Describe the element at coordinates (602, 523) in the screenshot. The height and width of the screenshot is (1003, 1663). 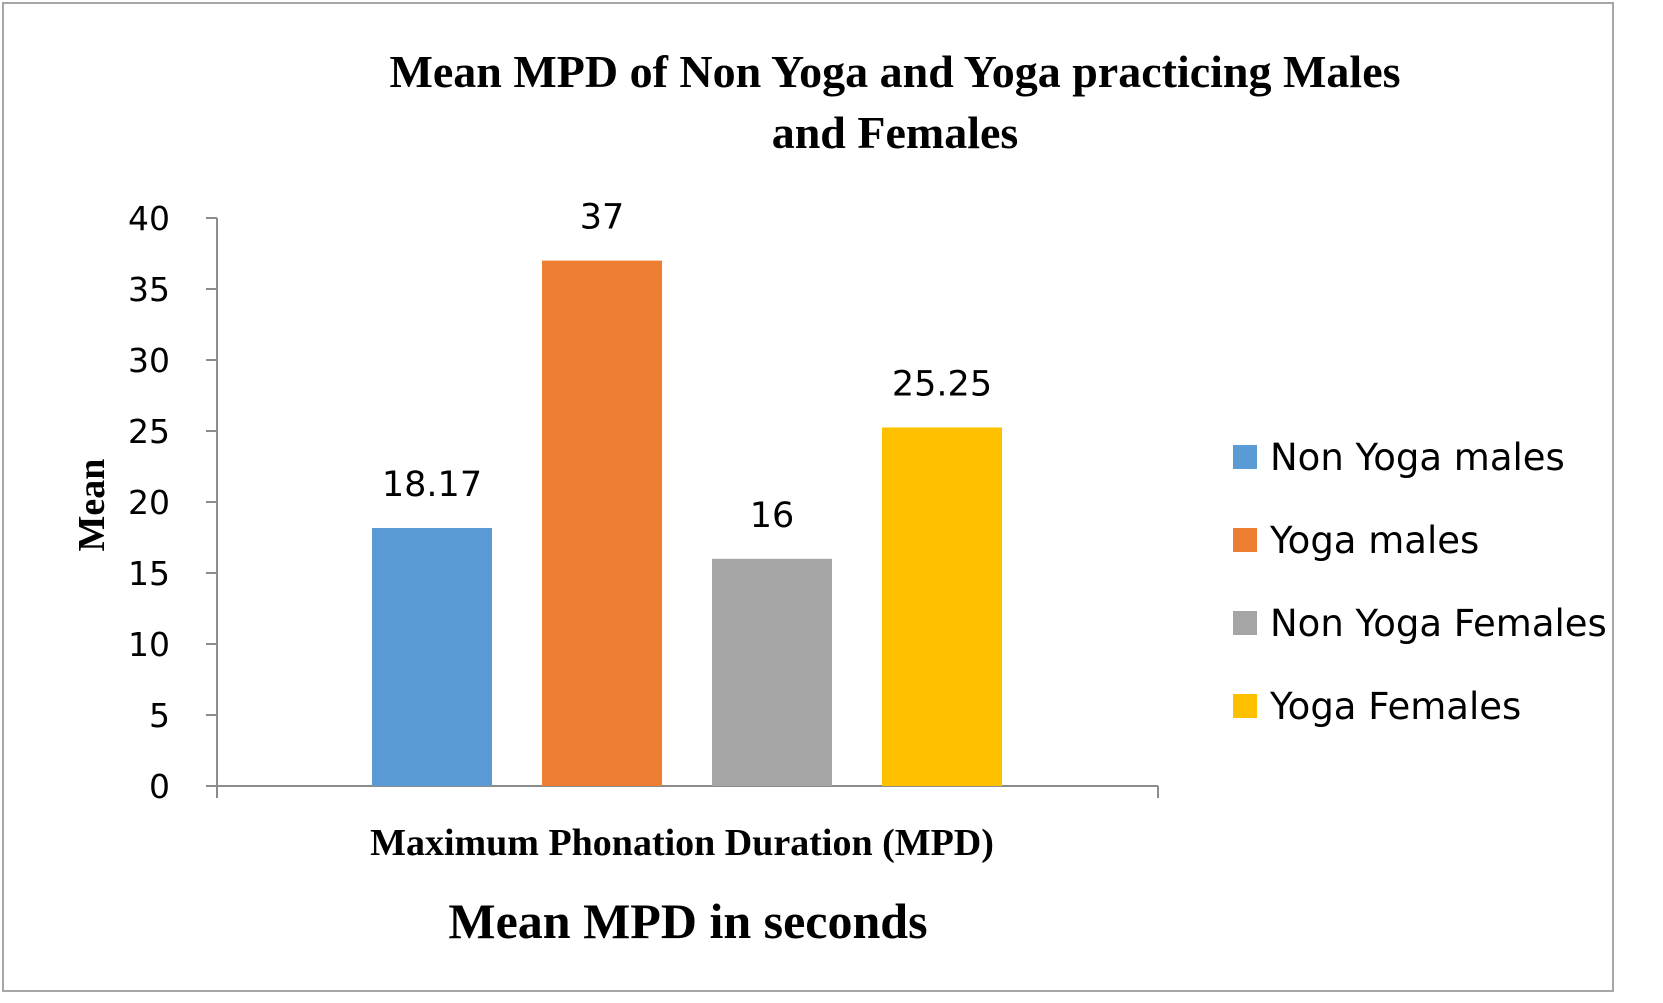
I see `bar-yoga-males` at that location.